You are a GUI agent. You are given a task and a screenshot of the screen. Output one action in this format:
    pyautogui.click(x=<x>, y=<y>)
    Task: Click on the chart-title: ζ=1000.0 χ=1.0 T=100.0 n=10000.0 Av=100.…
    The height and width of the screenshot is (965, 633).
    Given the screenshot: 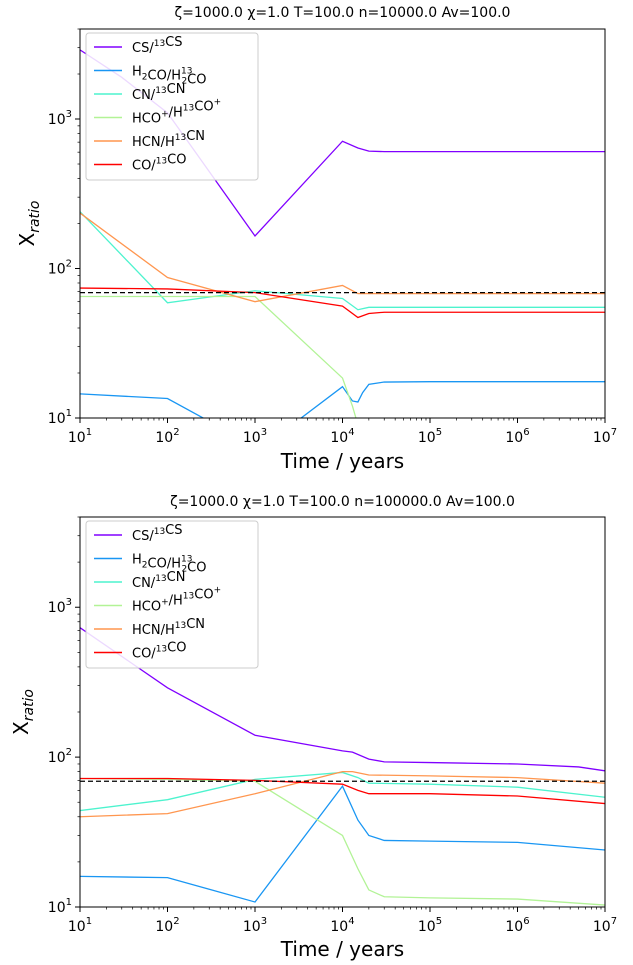 What is the action you would take?
    pyautogui.click(x=343, y=13)
    